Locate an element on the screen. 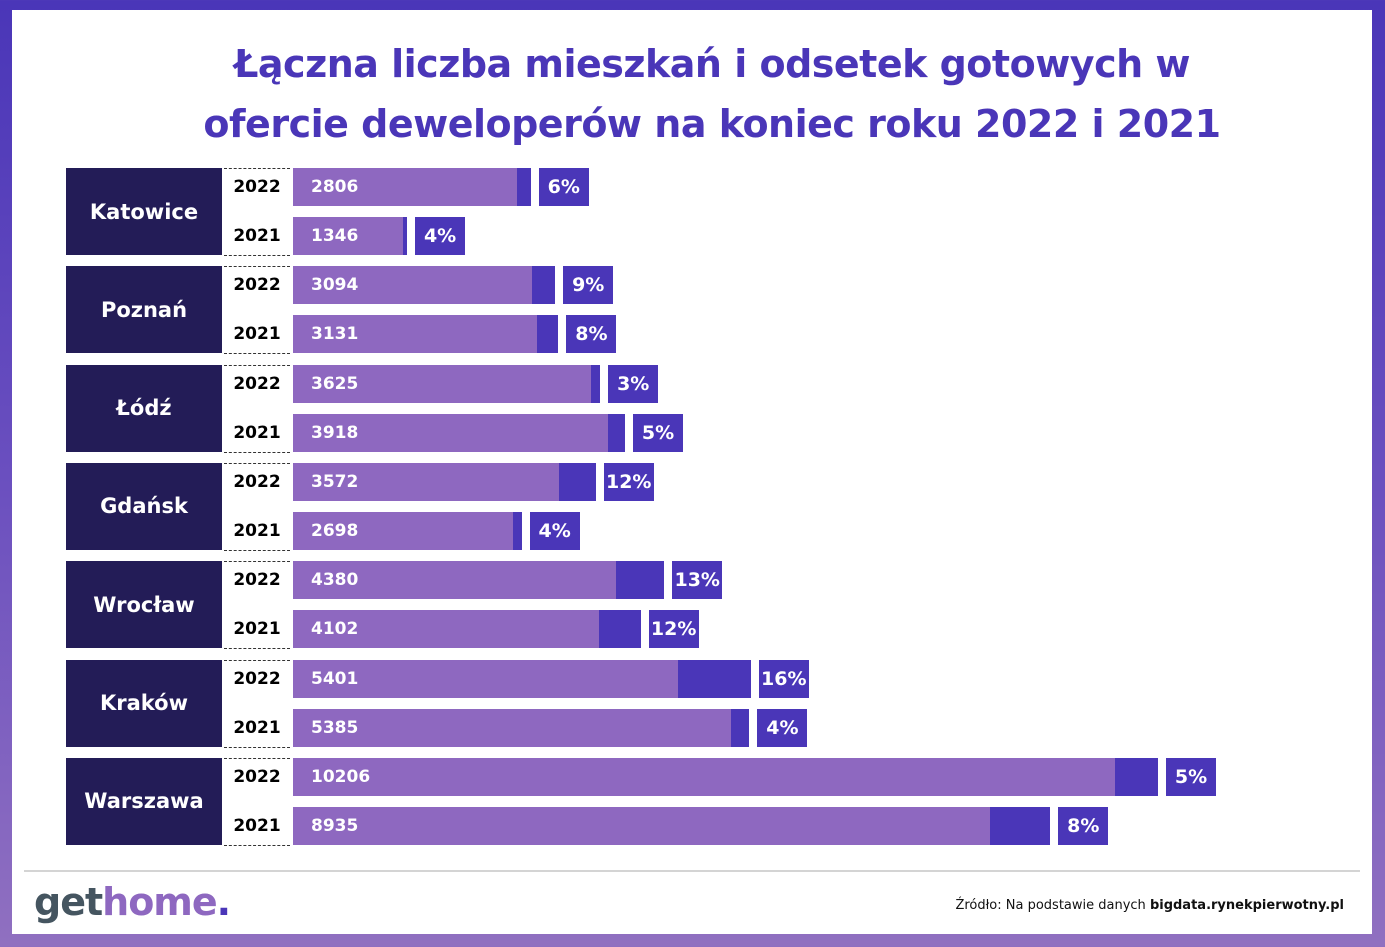  ready-pct-label: 16% is located at coordinates (783, 678).